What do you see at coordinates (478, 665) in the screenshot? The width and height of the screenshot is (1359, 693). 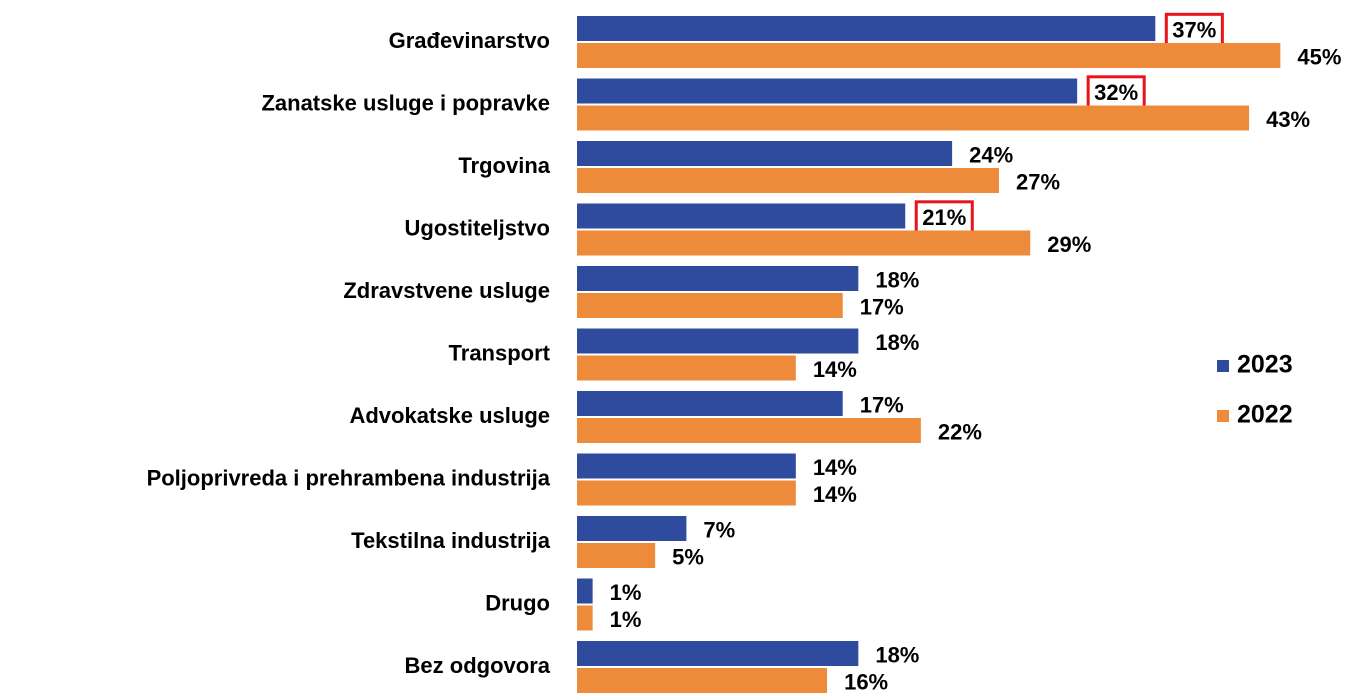 I see `category-label: Bez odgovora` at bounding box center [478, 665].